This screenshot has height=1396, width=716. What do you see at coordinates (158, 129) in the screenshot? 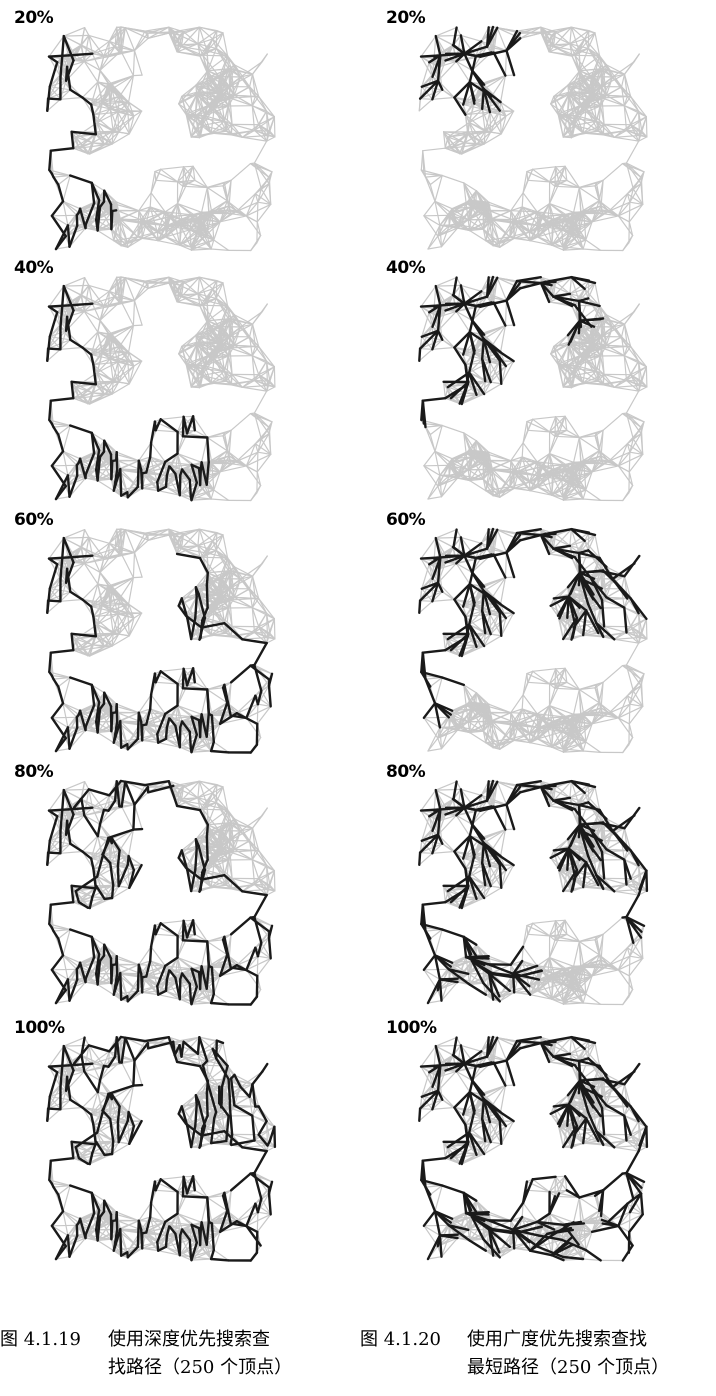
I see `dfs-panel-20: 20%` at bounding box center [158, 129].